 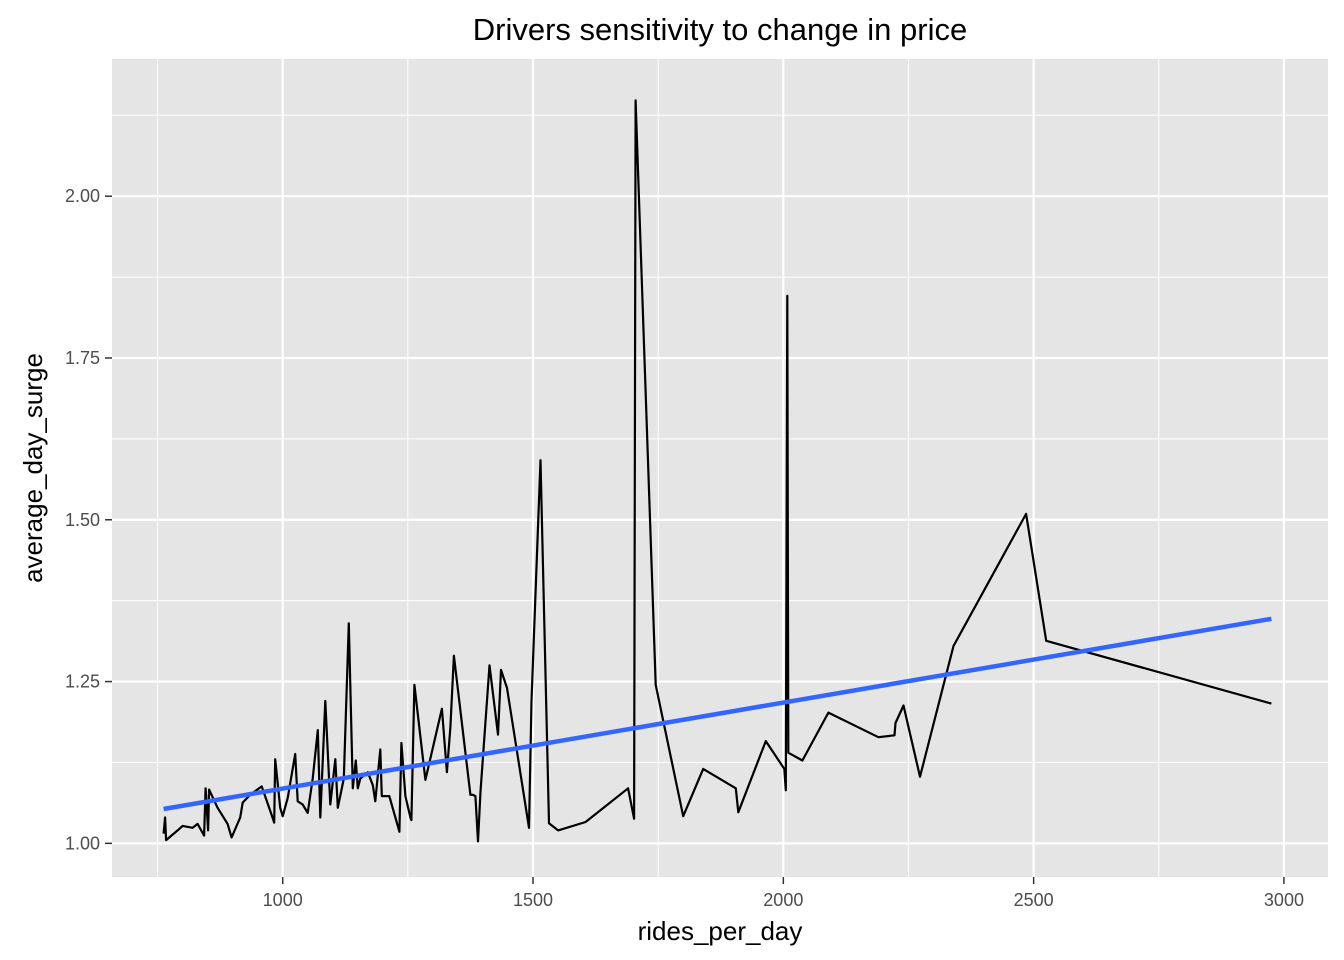 I want to click on y-tick-label: 1.50, so click(x=82, y=520).